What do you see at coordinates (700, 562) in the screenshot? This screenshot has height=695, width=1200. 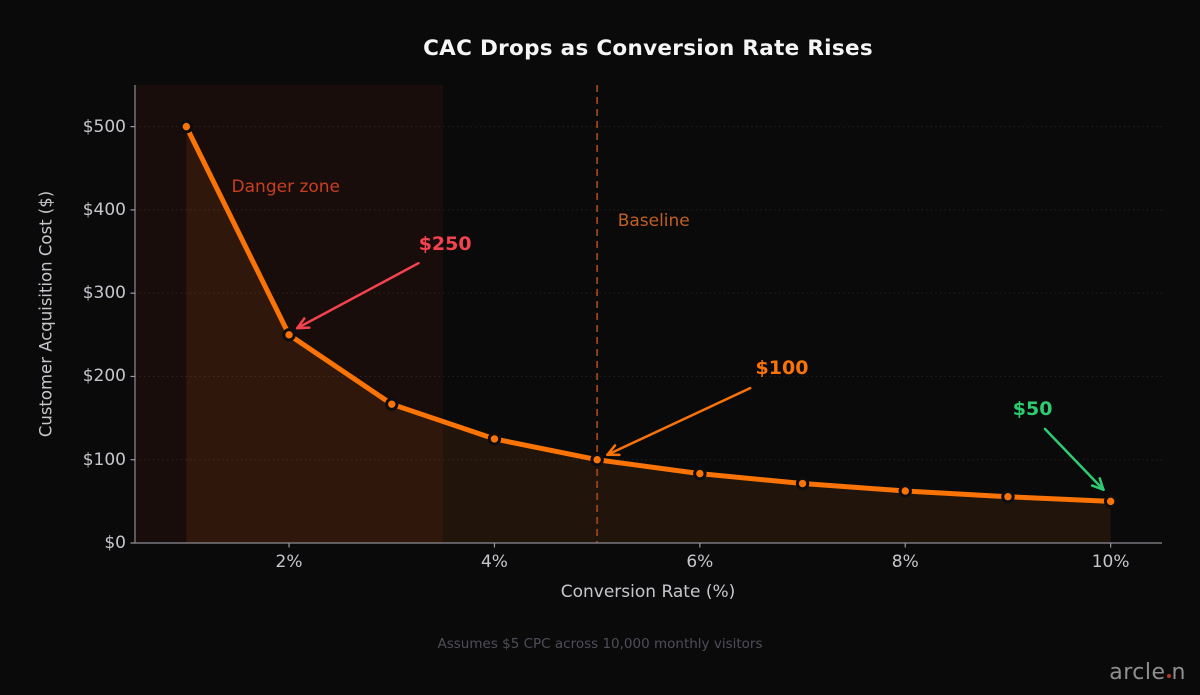 I see `x-tick-label: 6%` at bounding box center [700, 562].